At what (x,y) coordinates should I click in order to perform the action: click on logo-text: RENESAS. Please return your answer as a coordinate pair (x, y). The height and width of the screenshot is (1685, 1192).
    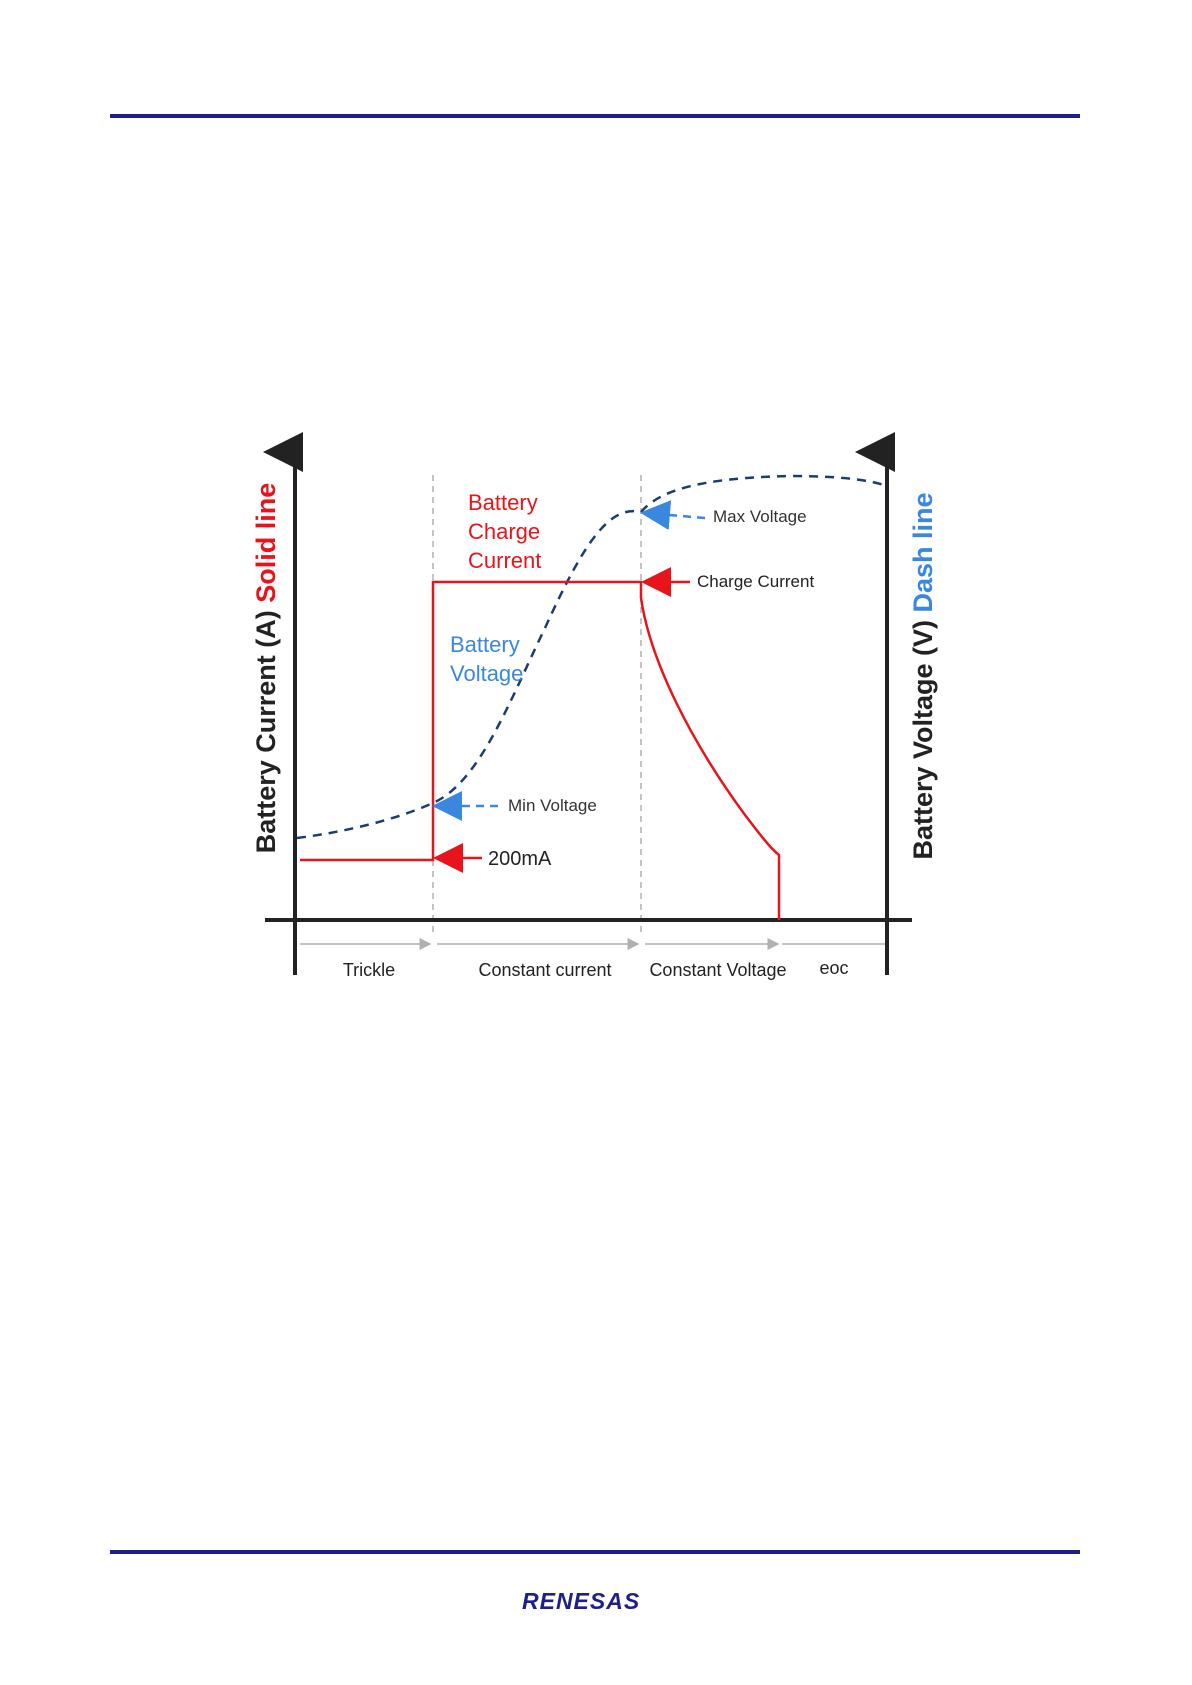
    Looking at the image, I should click on (581, 1601).